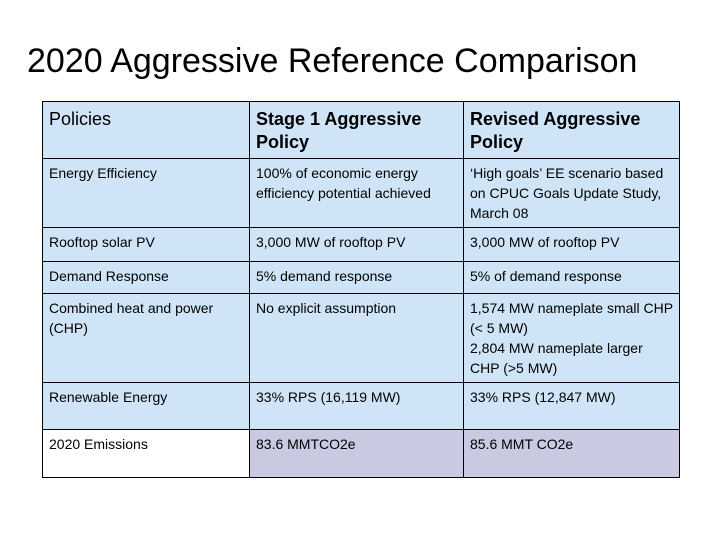  I want to click on row-policy: 2020 Emissions, so click(146, 453).